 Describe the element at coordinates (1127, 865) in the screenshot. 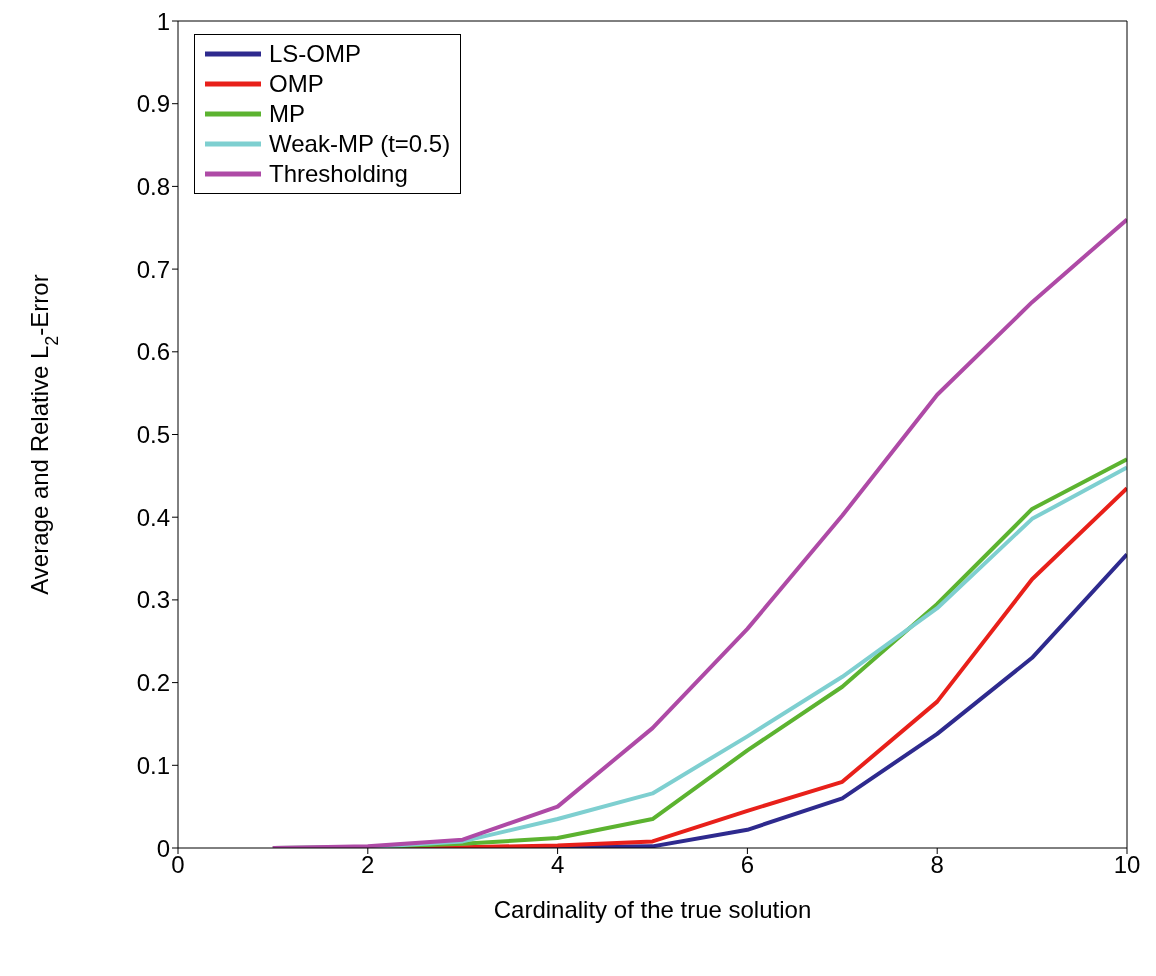

I see `x-tick-label: 10` at that location.